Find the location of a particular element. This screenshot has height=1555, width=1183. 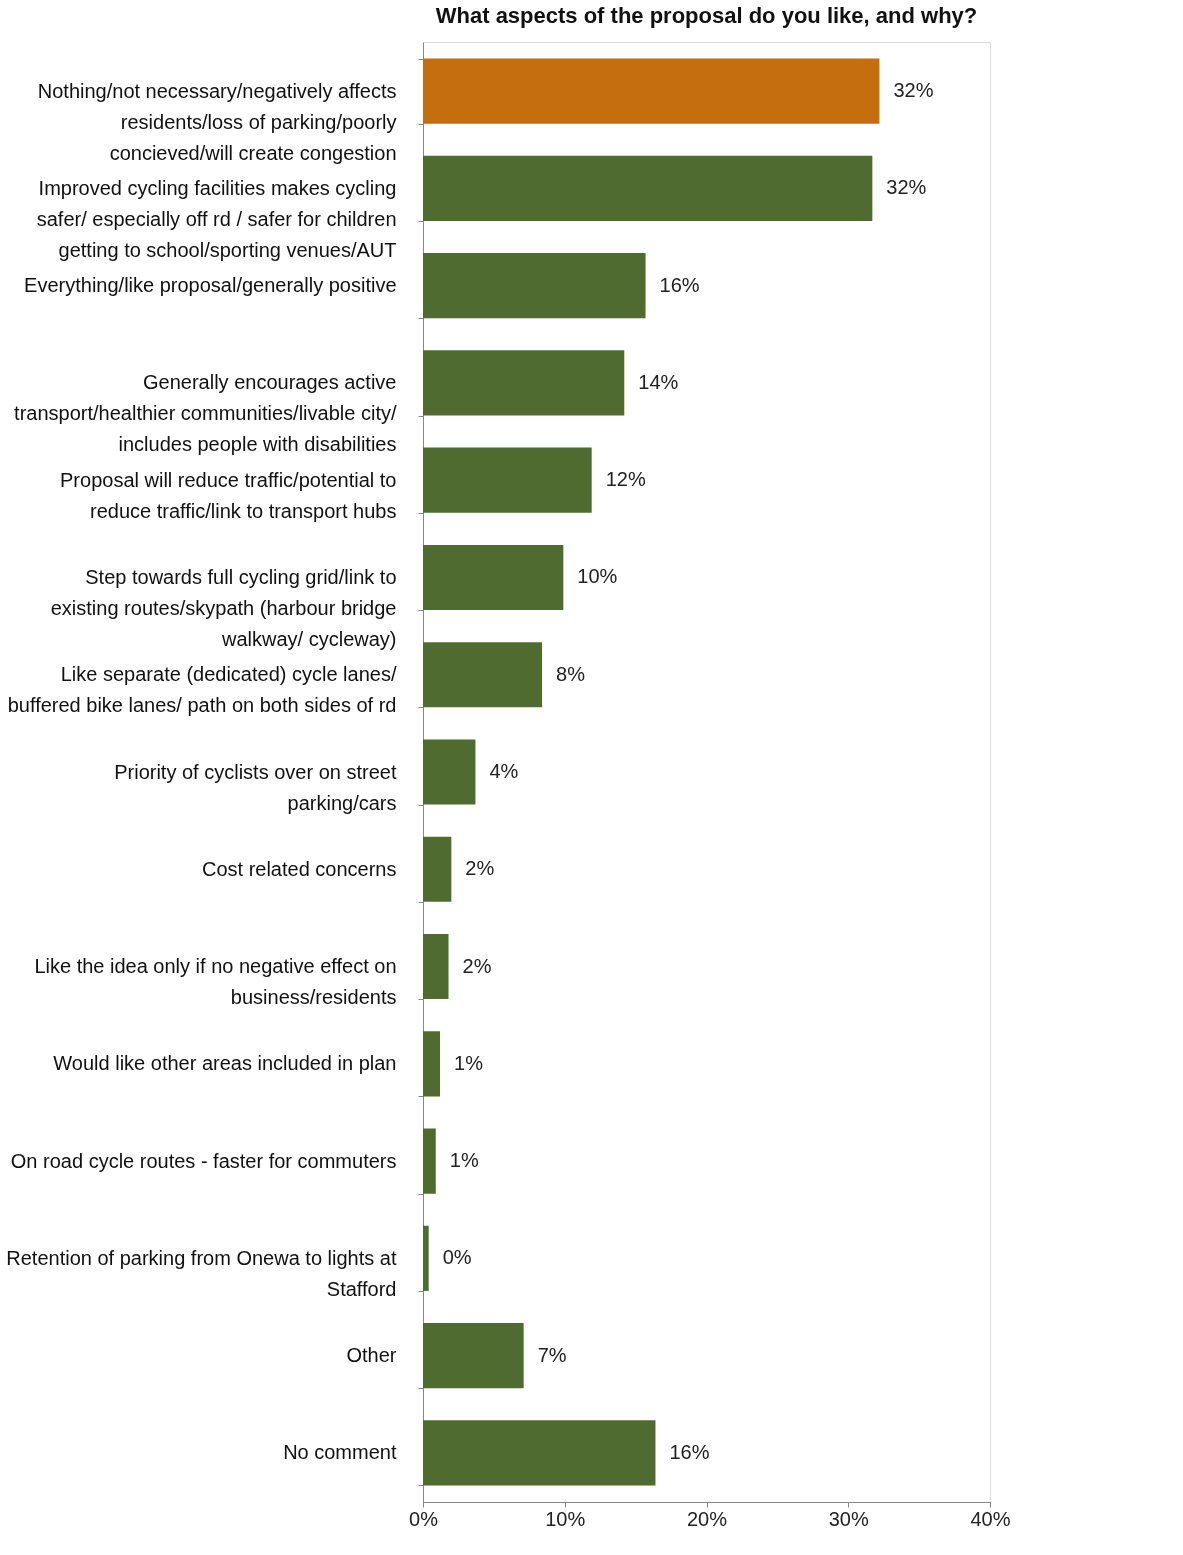

y-tick-label: Nothing/not necessary/negatively affects residents/loss of parking/poorly concieved/will create congestion is located at coordinates (217, 121).